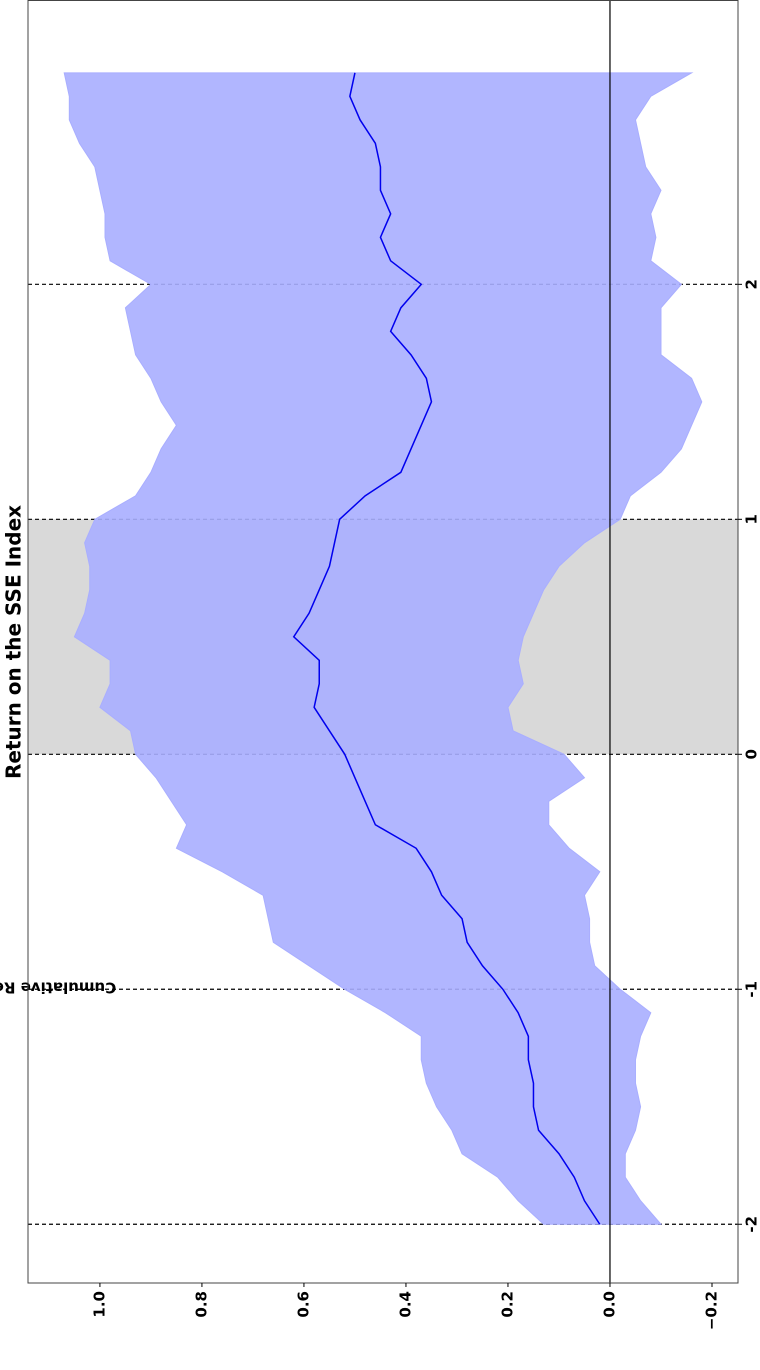 The width and height of the screenshot is (760, 1370). What do you see at coordinates (751, 754) in the screenshot?
I see `x-tick-label: 0` at bounding box center [751, 754].